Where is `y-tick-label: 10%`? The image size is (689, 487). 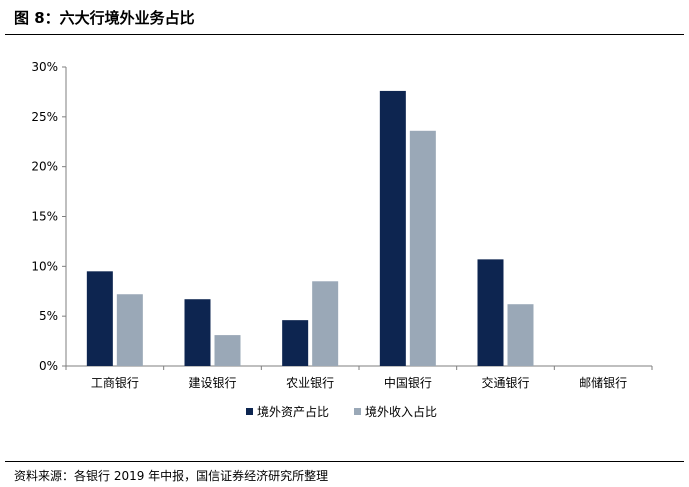
y-tick-label: 10% is located at coordinates (44, 266).